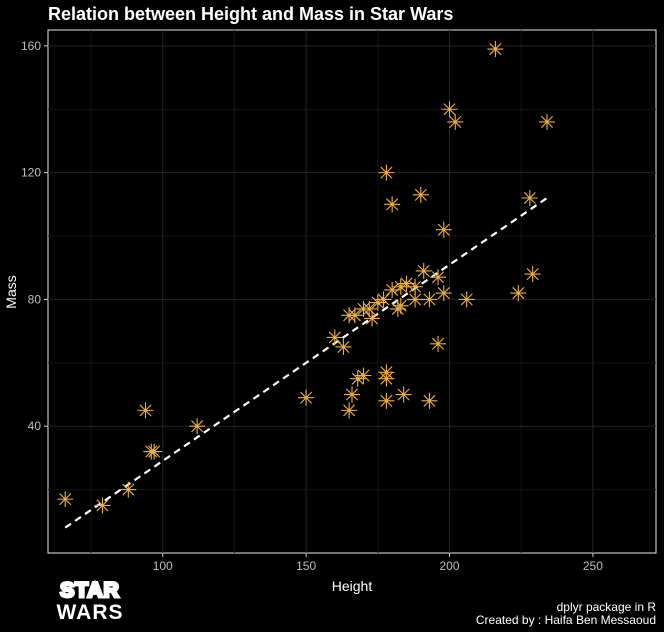  I want to click on x-axis-ticks: 100 150 200 250, so click(378, 563).